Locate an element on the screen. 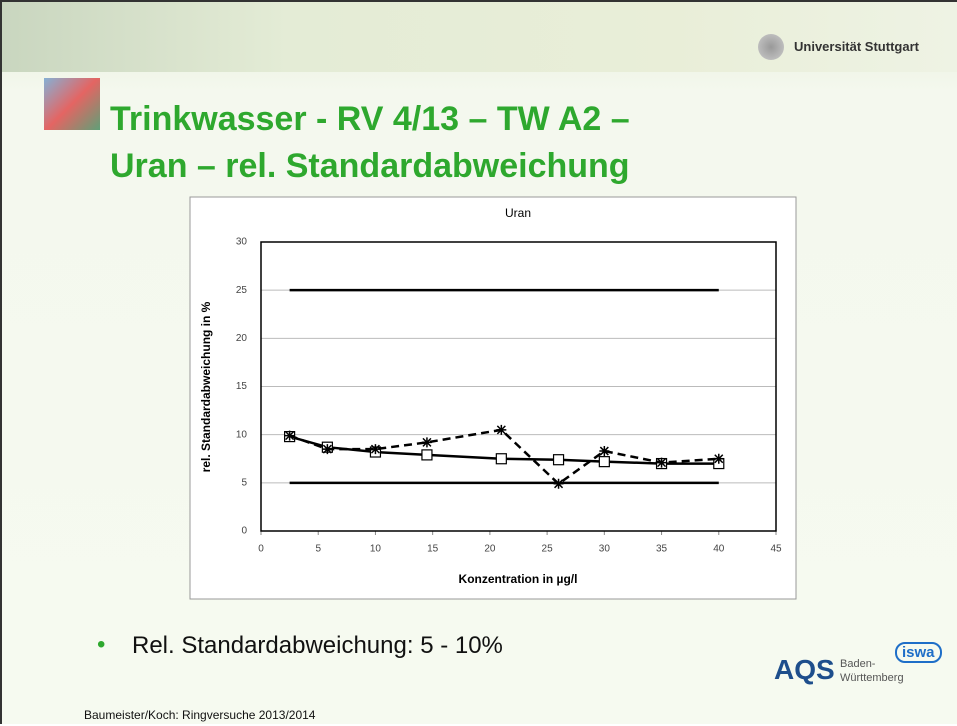  y-tick-label: 5 is located at coordinates (244, 482).